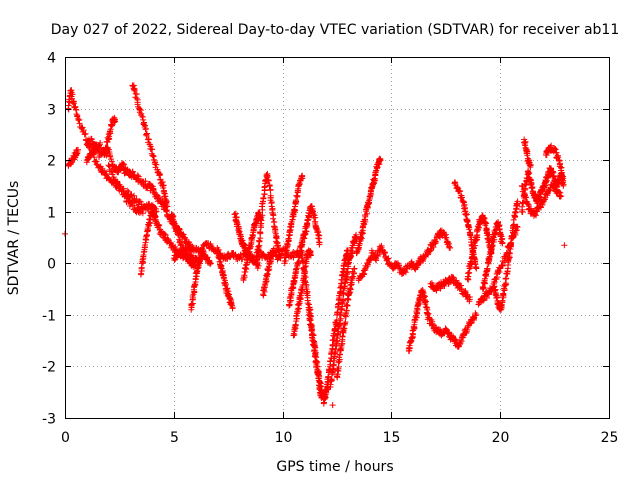 Image resolution: width=640 pixels, height=480 pixels. I want to click on y-tick-label: 1, so click(51, 214).